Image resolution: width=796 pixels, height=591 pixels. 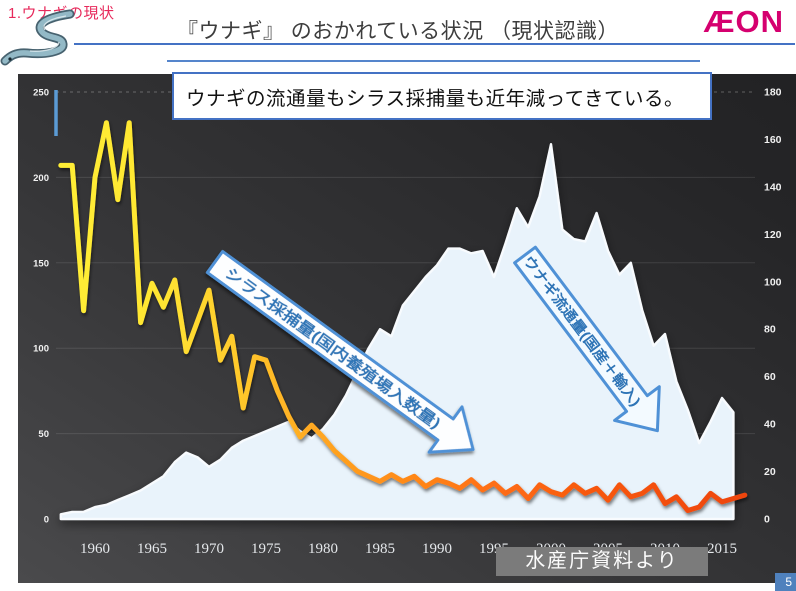 What do you see at coordinates (773, 187) in the screenshot?
I see `right-axis-tick: 140` at bounding box center [773, 187].